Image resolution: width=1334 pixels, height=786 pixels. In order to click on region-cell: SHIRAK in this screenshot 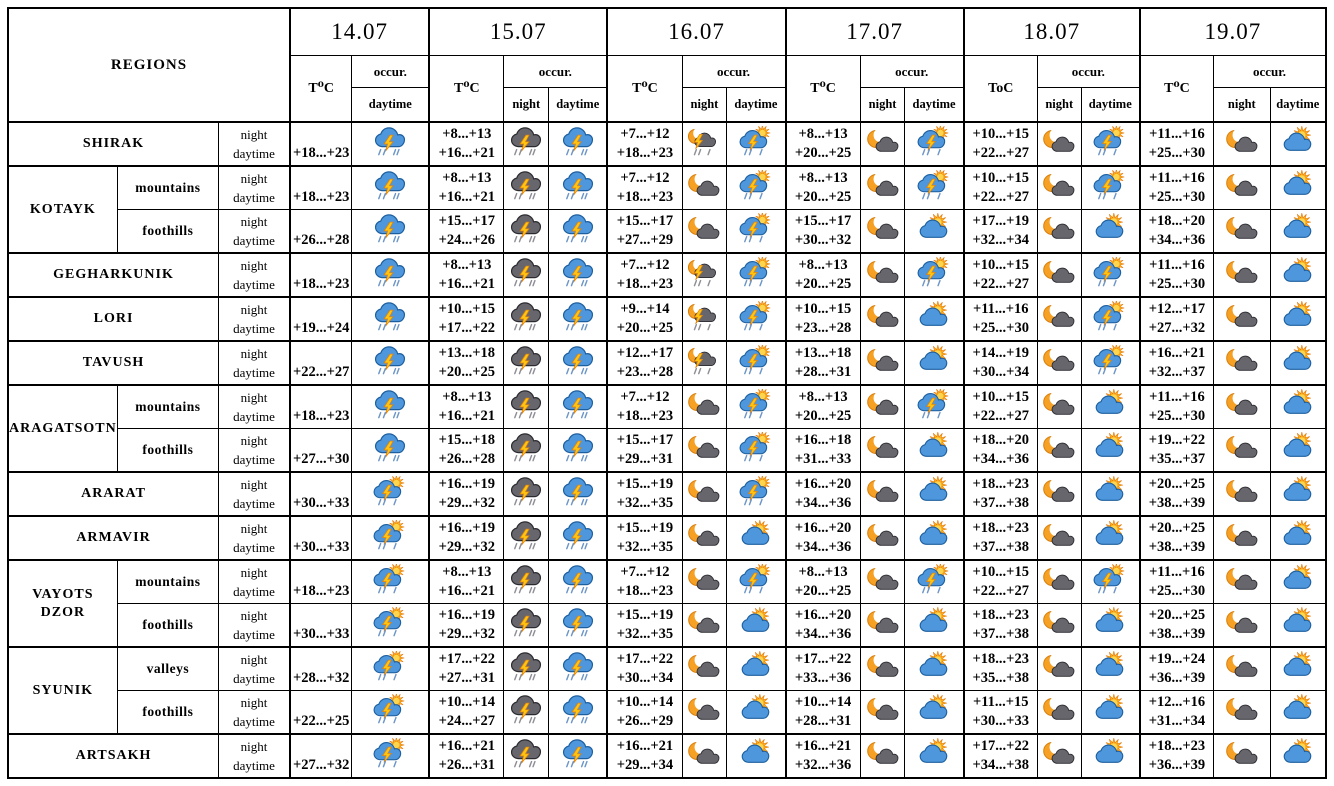, I will do `click(113, 144)`.